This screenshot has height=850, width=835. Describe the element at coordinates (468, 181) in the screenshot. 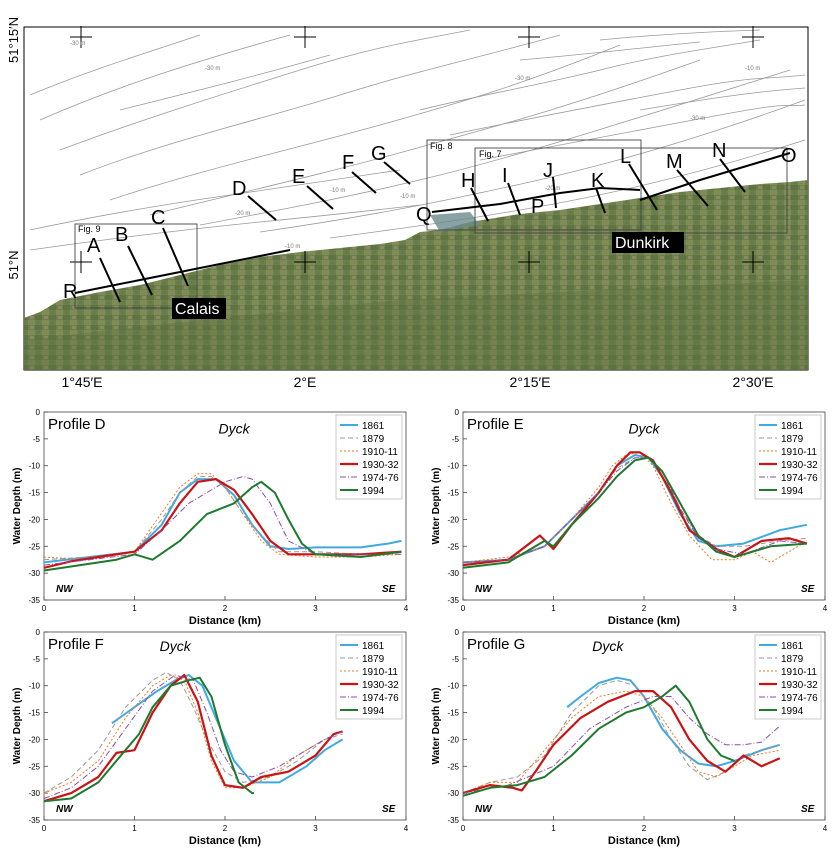

I see `profile-letter-h: H` at that location.